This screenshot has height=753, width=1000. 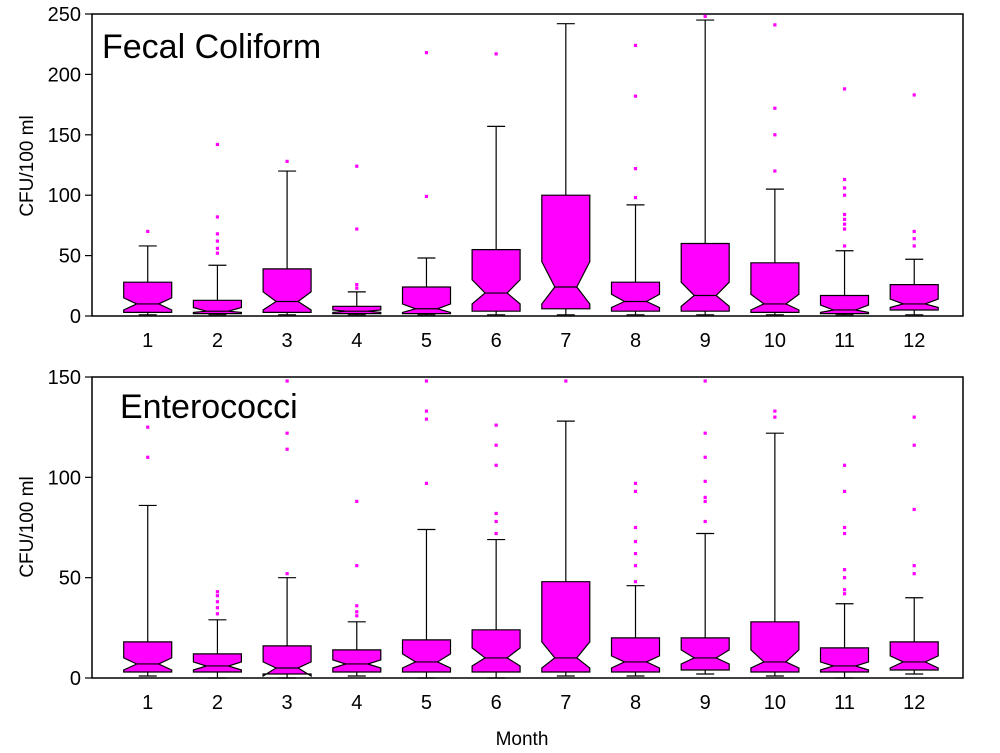 I want to click on x-tick-label: 9, so click(x=705, y=341).